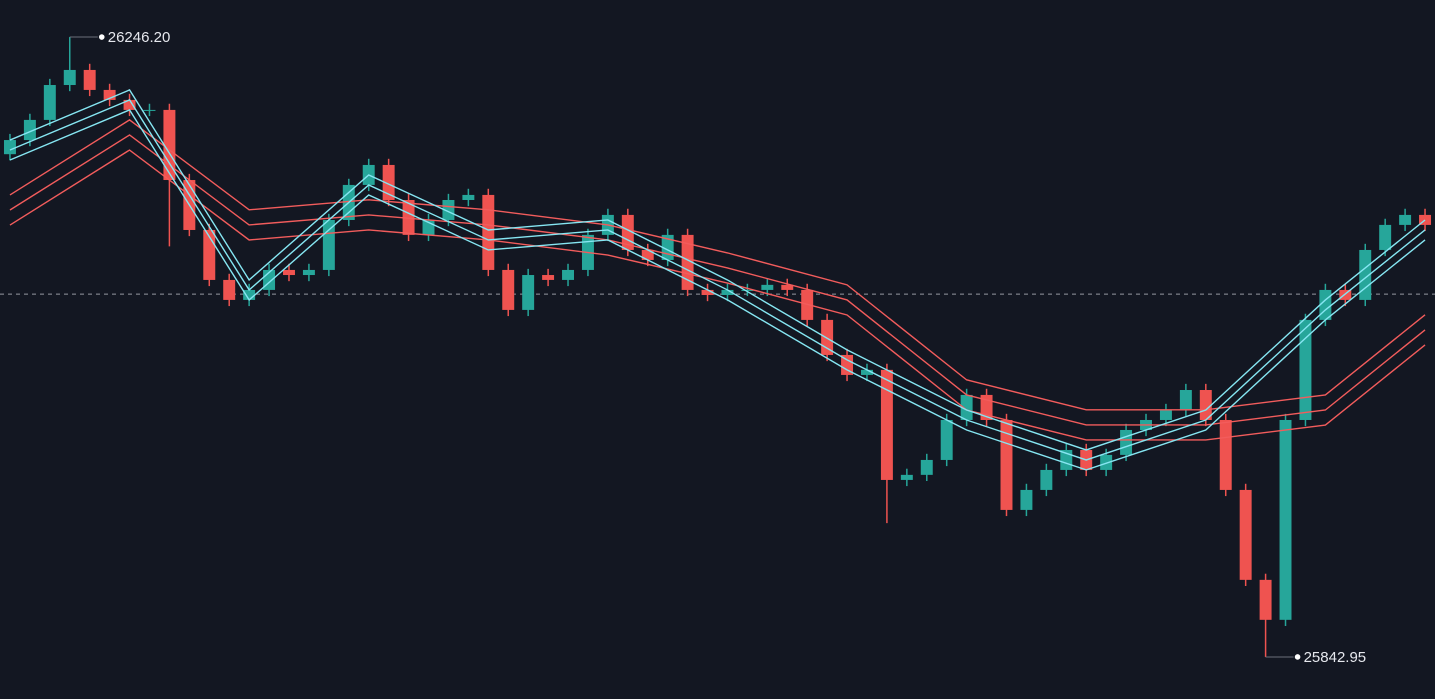  I want to click on annotation-label: 25842.95, so click(1335, 657).